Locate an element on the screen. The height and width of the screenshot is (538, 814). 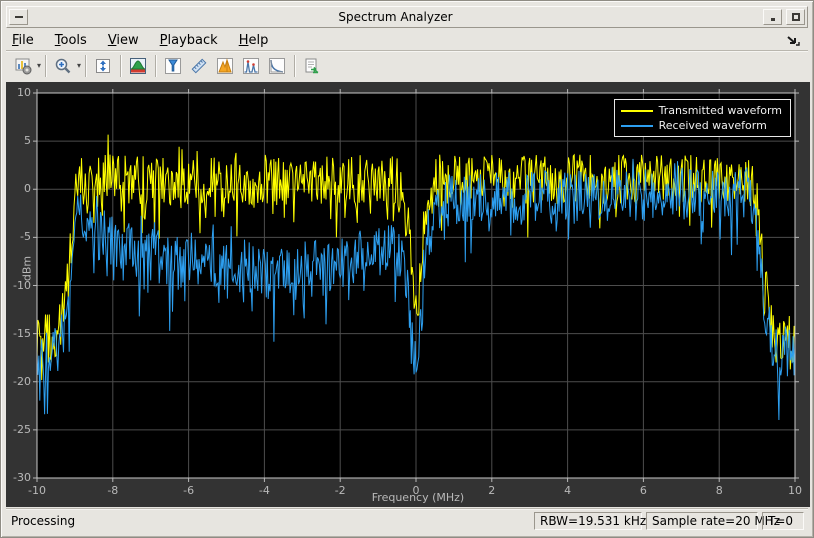
maximize-button is located at coordinates (795, 17).